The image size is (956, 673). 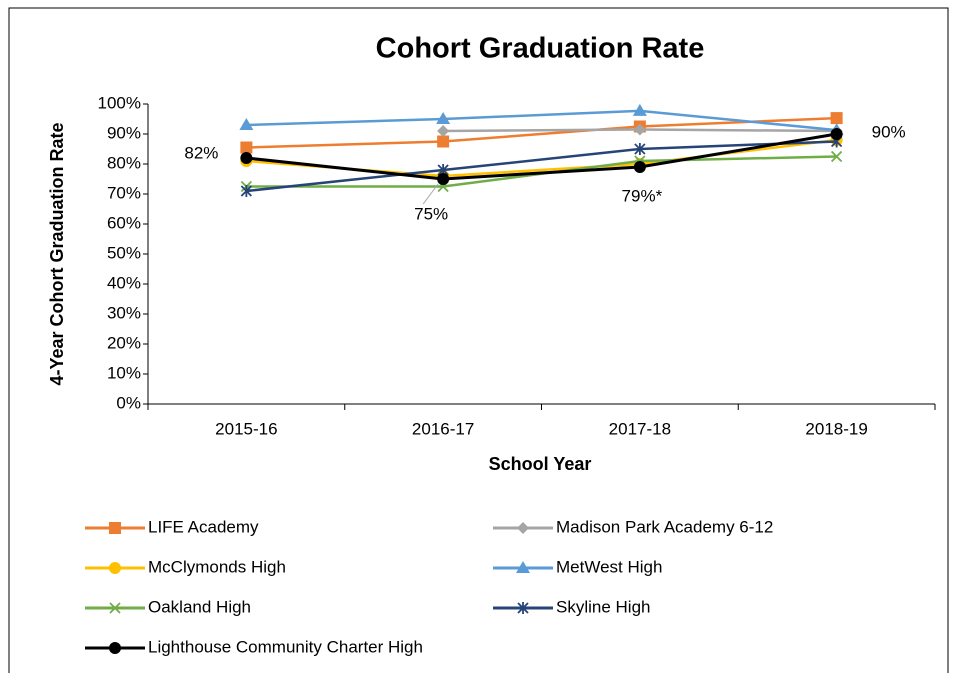 I want to click on legend-label: Oakland High, so click(x=199, y=606).